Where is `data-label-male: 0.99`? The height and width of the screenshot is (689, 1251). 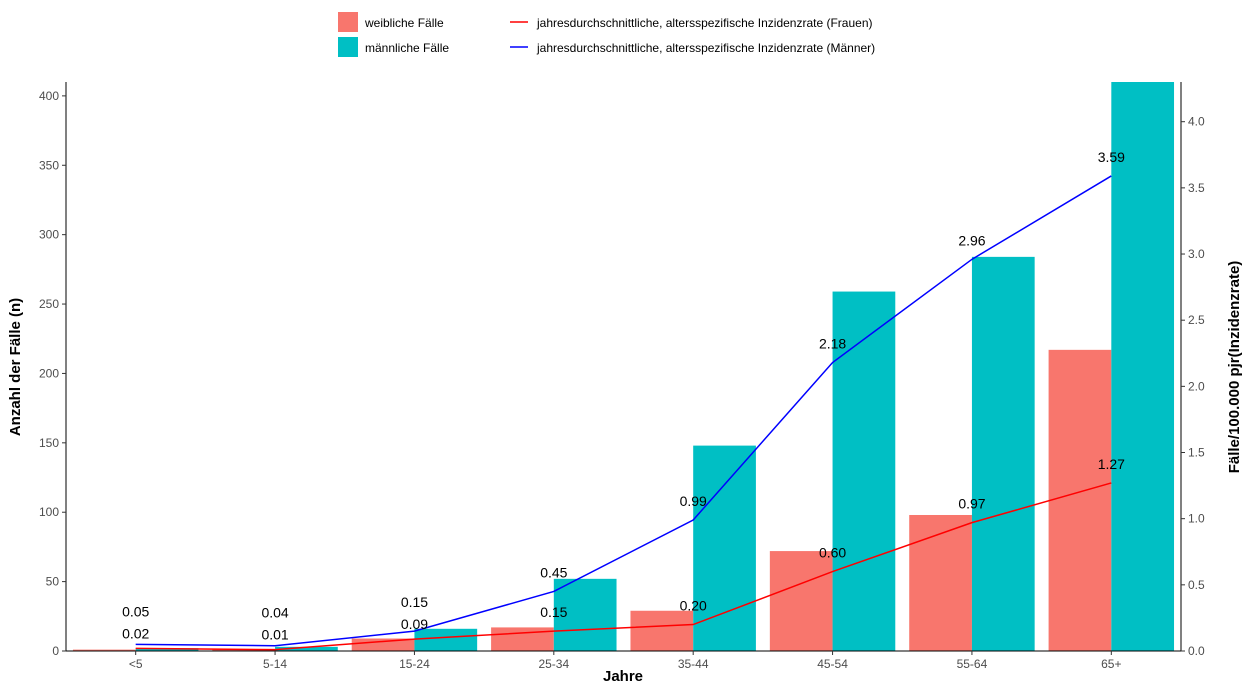 data-label-male: 0.99 is located at coordinates (693, 501).